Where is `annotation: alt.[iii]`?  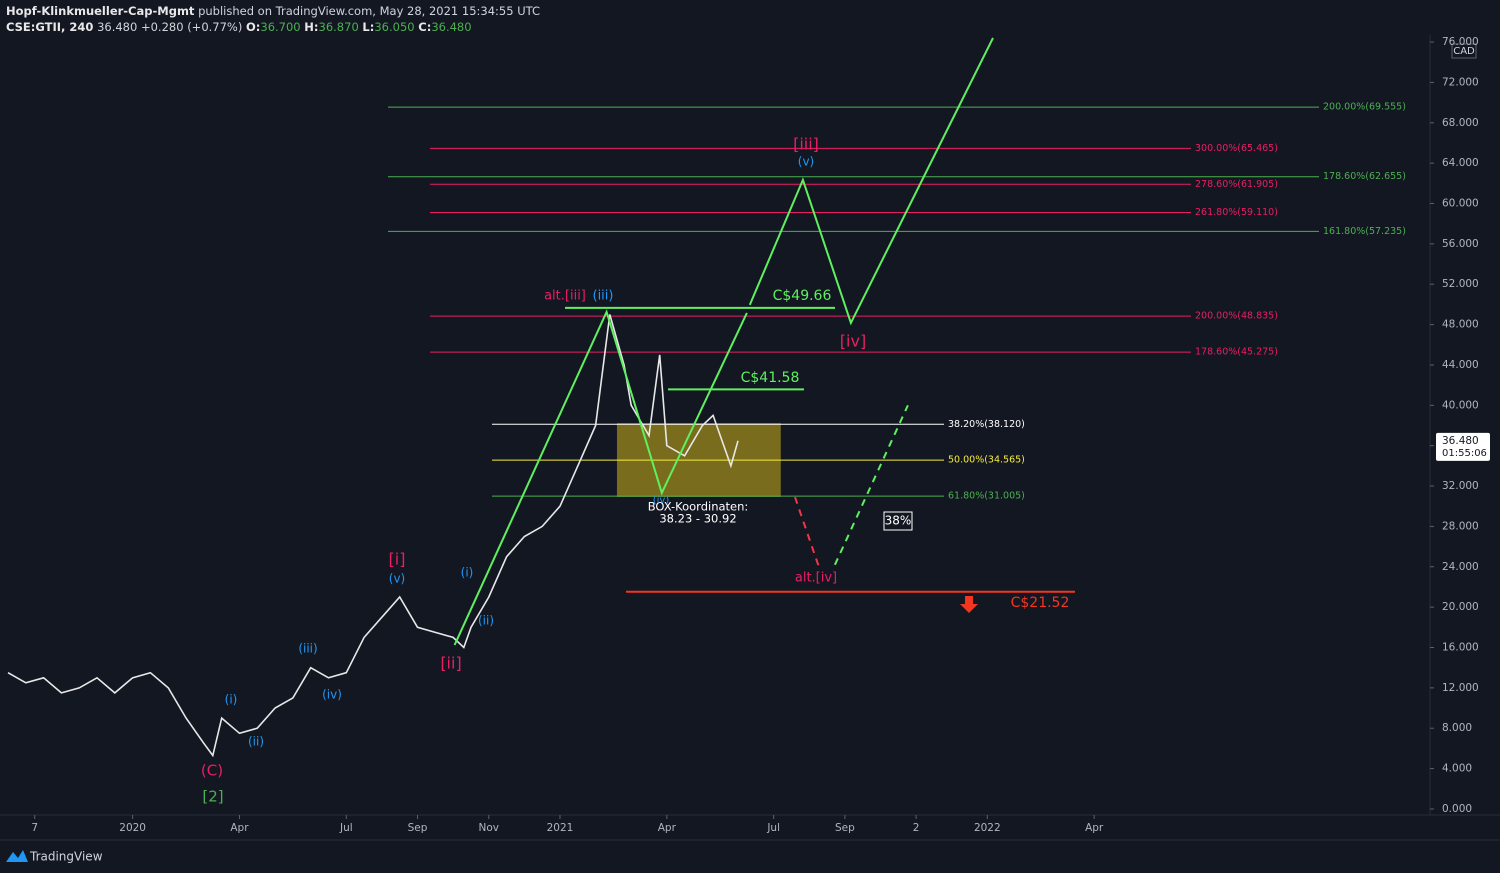 annotation: alt.[iii] is located at coordinates (565, 296).